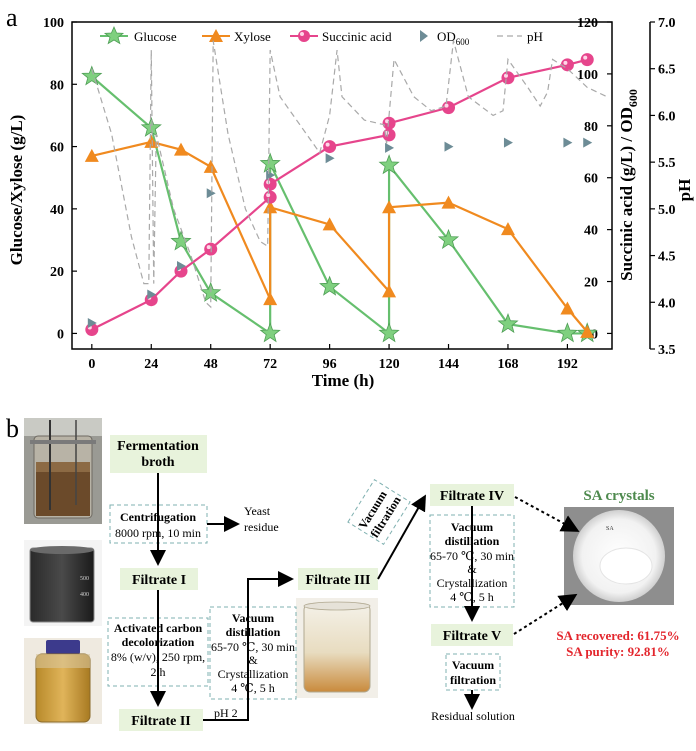 Image resolution: width=696 pixels, height=751 pixels. I want to click on box-filtrate-v: Filtrate V, so click(472, 635).